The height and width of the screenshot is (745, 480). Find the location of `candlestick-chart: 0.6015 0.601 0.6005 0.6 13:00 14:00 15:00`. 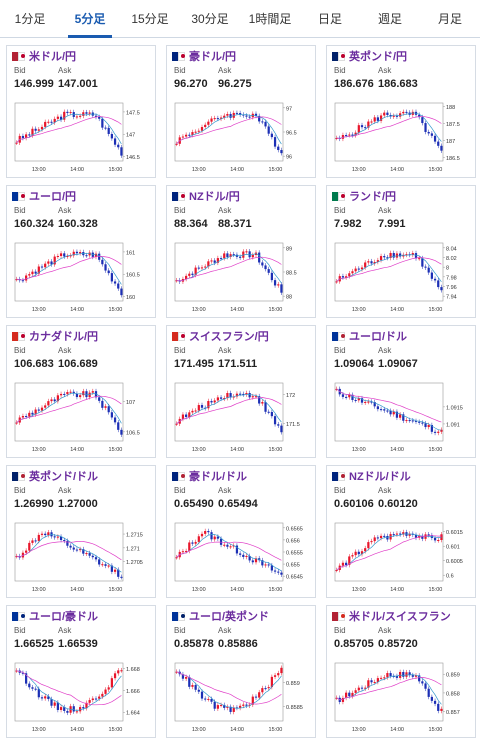

candlestick-chart: 0.6015 0.601 0.6005 0.6 13:00 14:00 15:00 is located at coordinates (402, 557).